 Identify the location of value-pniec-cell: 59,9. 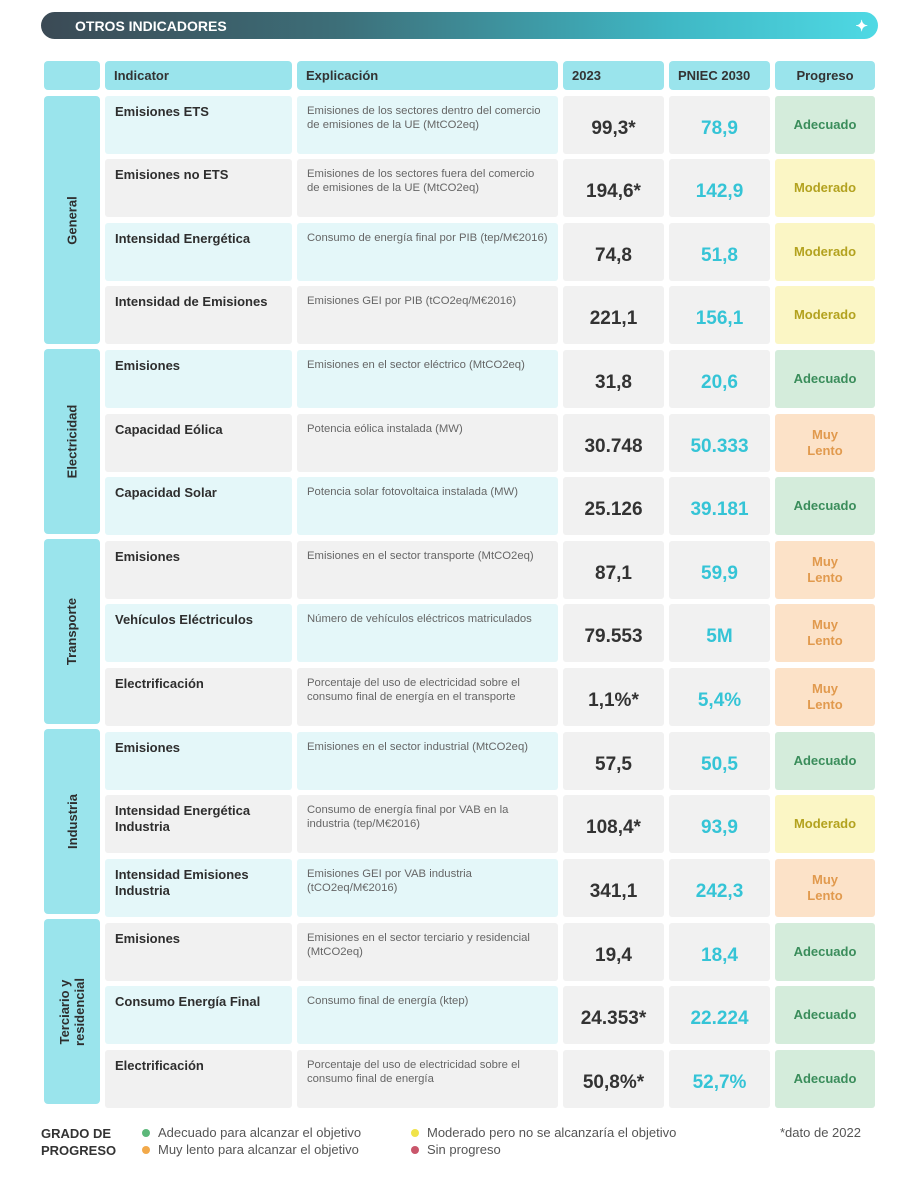
(719, 570).